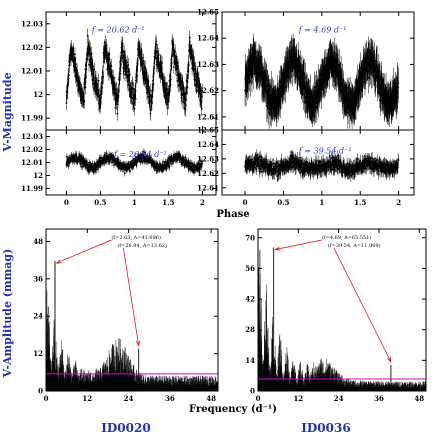 This screenshot has width=436, height=436. Describe the element at coordinates (100, 202) in the screenshot. I see `x-tick-label: 0.5` at that location.